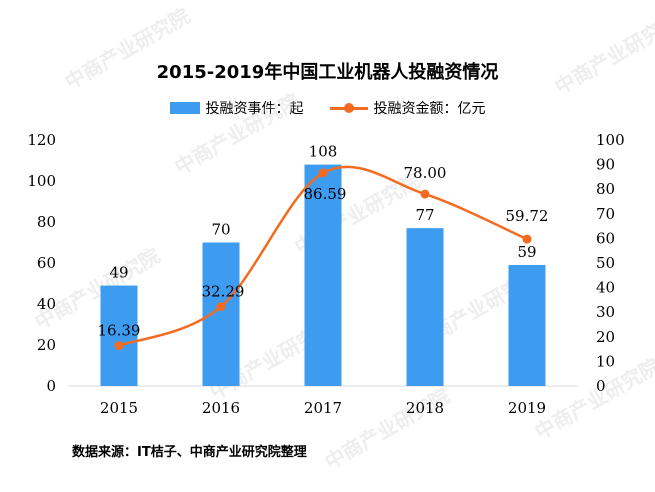 The width and height of the screenshot is (655, 492). Describe the element at coordinates (118, 273) in the screenshot. I see `bar-value-label: 49` at that location.